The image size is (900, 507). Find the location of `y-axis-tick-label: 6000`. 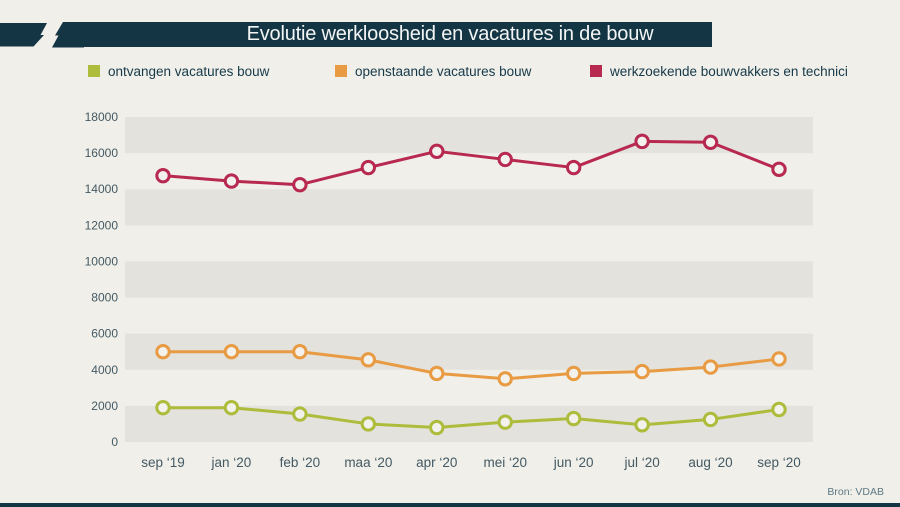

y-axis-tick-label: 6000 is located at coordinates (104, 334).